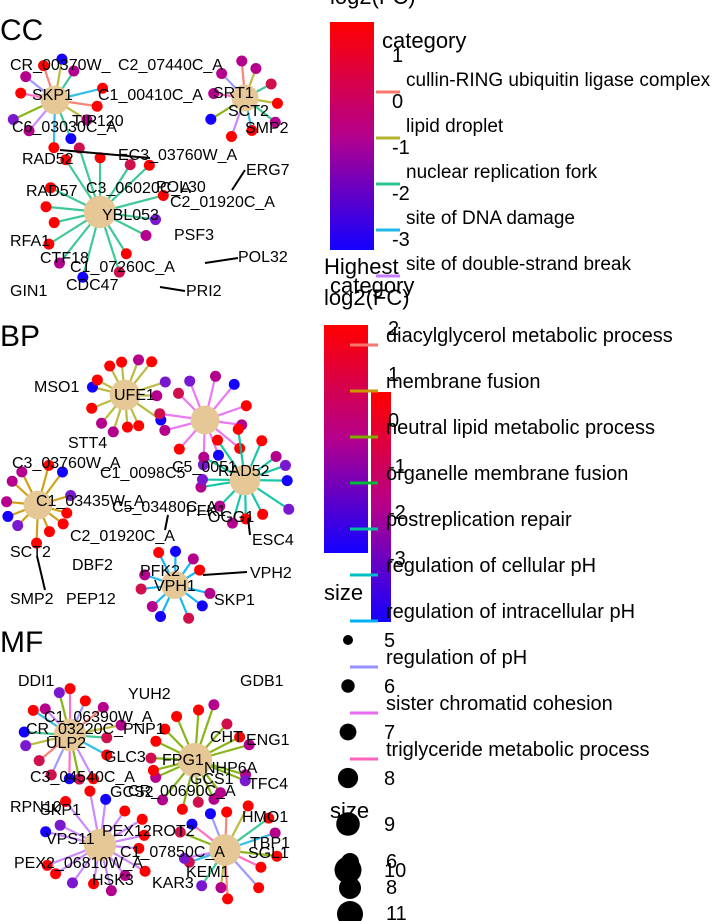 Image resolution: width=720 pixels, height=921 pixels. Describe the element at coordinates (194, 235) in the screenshot. I see `node-label: PSF3` at that location.